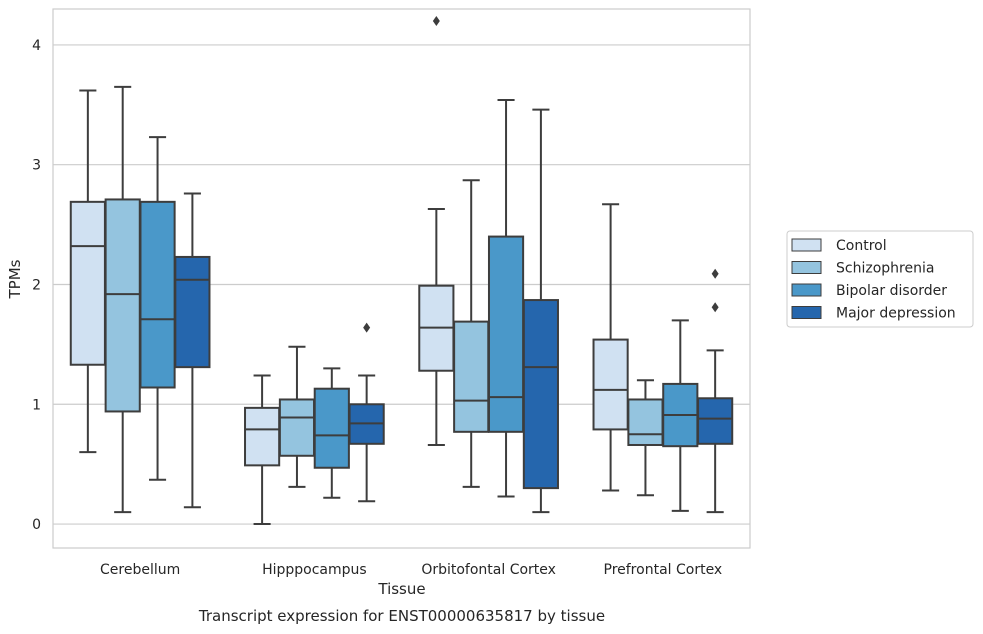 This screenshot has height=634, width=983. What do you see at coordinates (36, 166) in the screenshot?
I see `y-tick-label: 3` at bounding box center [36, 166].